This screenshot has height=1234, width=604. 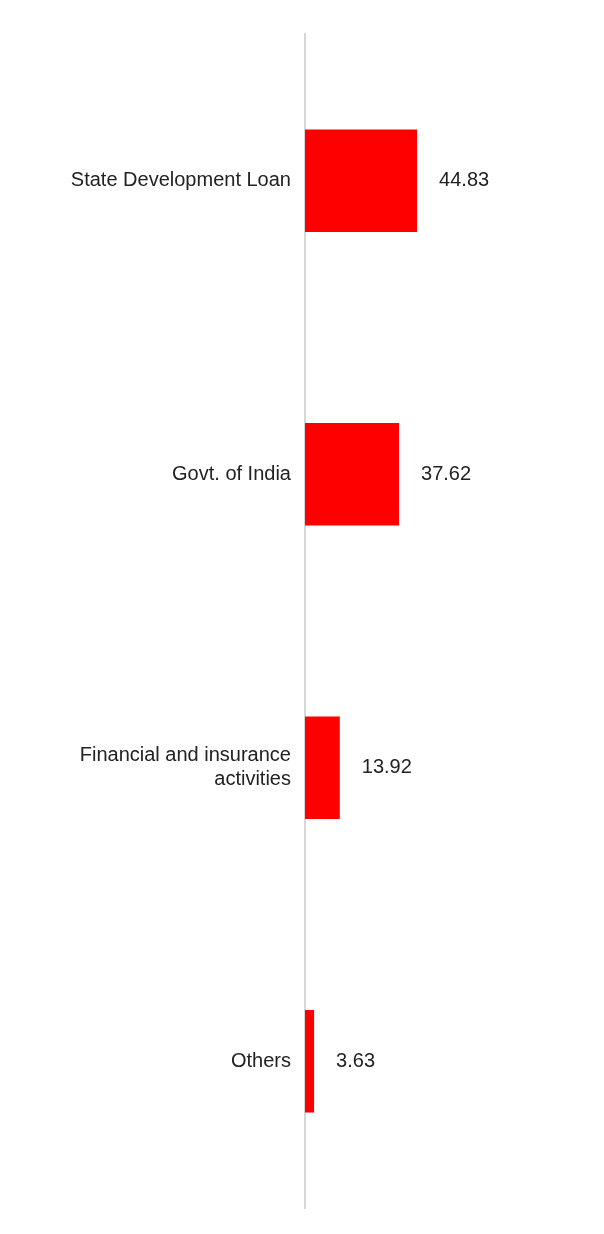 What do you see at coordinates (185, 766) in the screenshot?
I see `y-tick-label: Financial and insurance activities` at bounding box center [185, 766].